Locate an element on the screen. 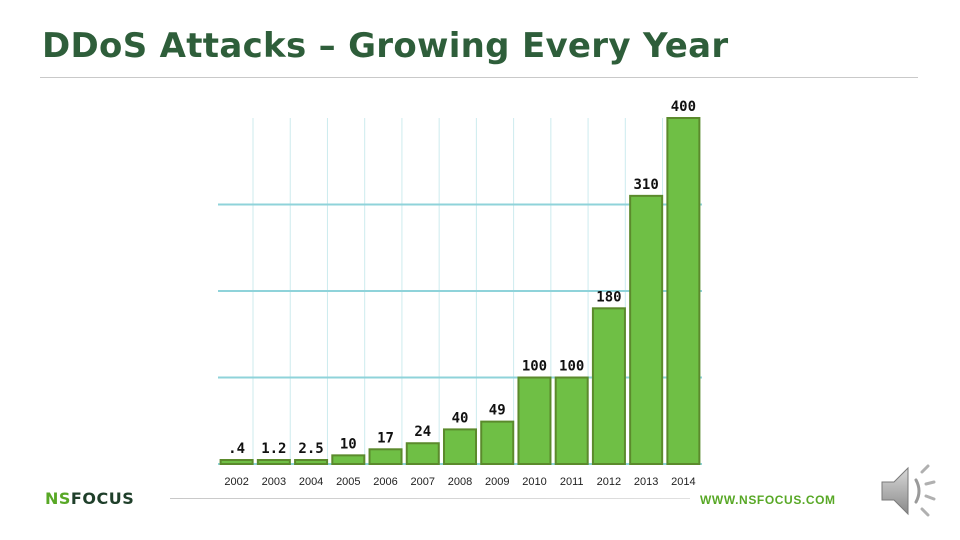 This screenshot has width=960, height=540. logo-suffix: FOCUS is located at coordinates (102, 498).